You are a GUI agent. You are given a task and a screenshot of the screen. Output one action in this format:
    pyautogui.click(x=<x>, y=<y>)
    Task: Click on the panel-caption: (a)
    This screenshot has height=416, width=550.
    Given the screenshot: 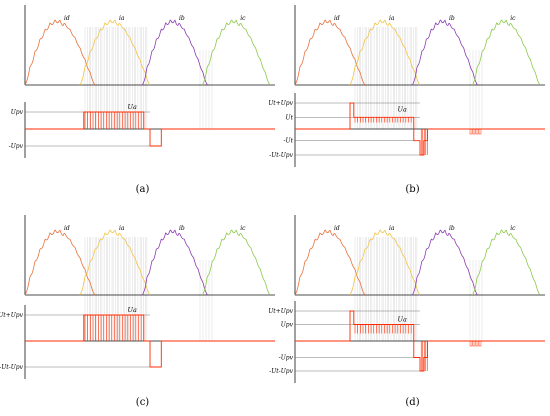 What is the action you would take?
    pyautogui.click(x=143, y=189)
    